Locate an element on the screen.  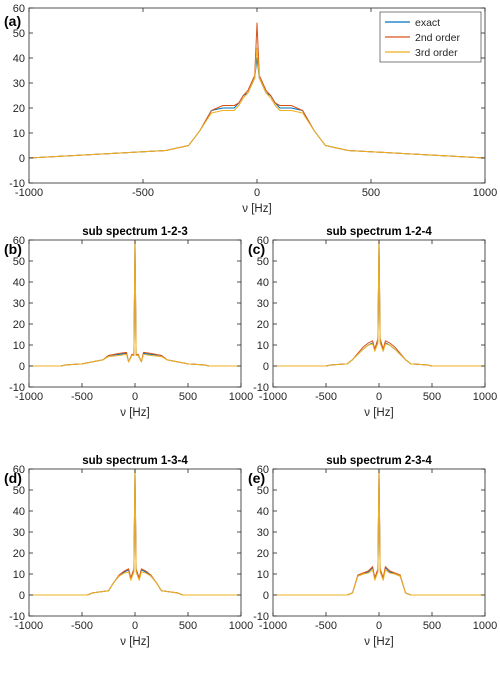
y-tick-label-a: 30 is located at coordinates (19, 84).